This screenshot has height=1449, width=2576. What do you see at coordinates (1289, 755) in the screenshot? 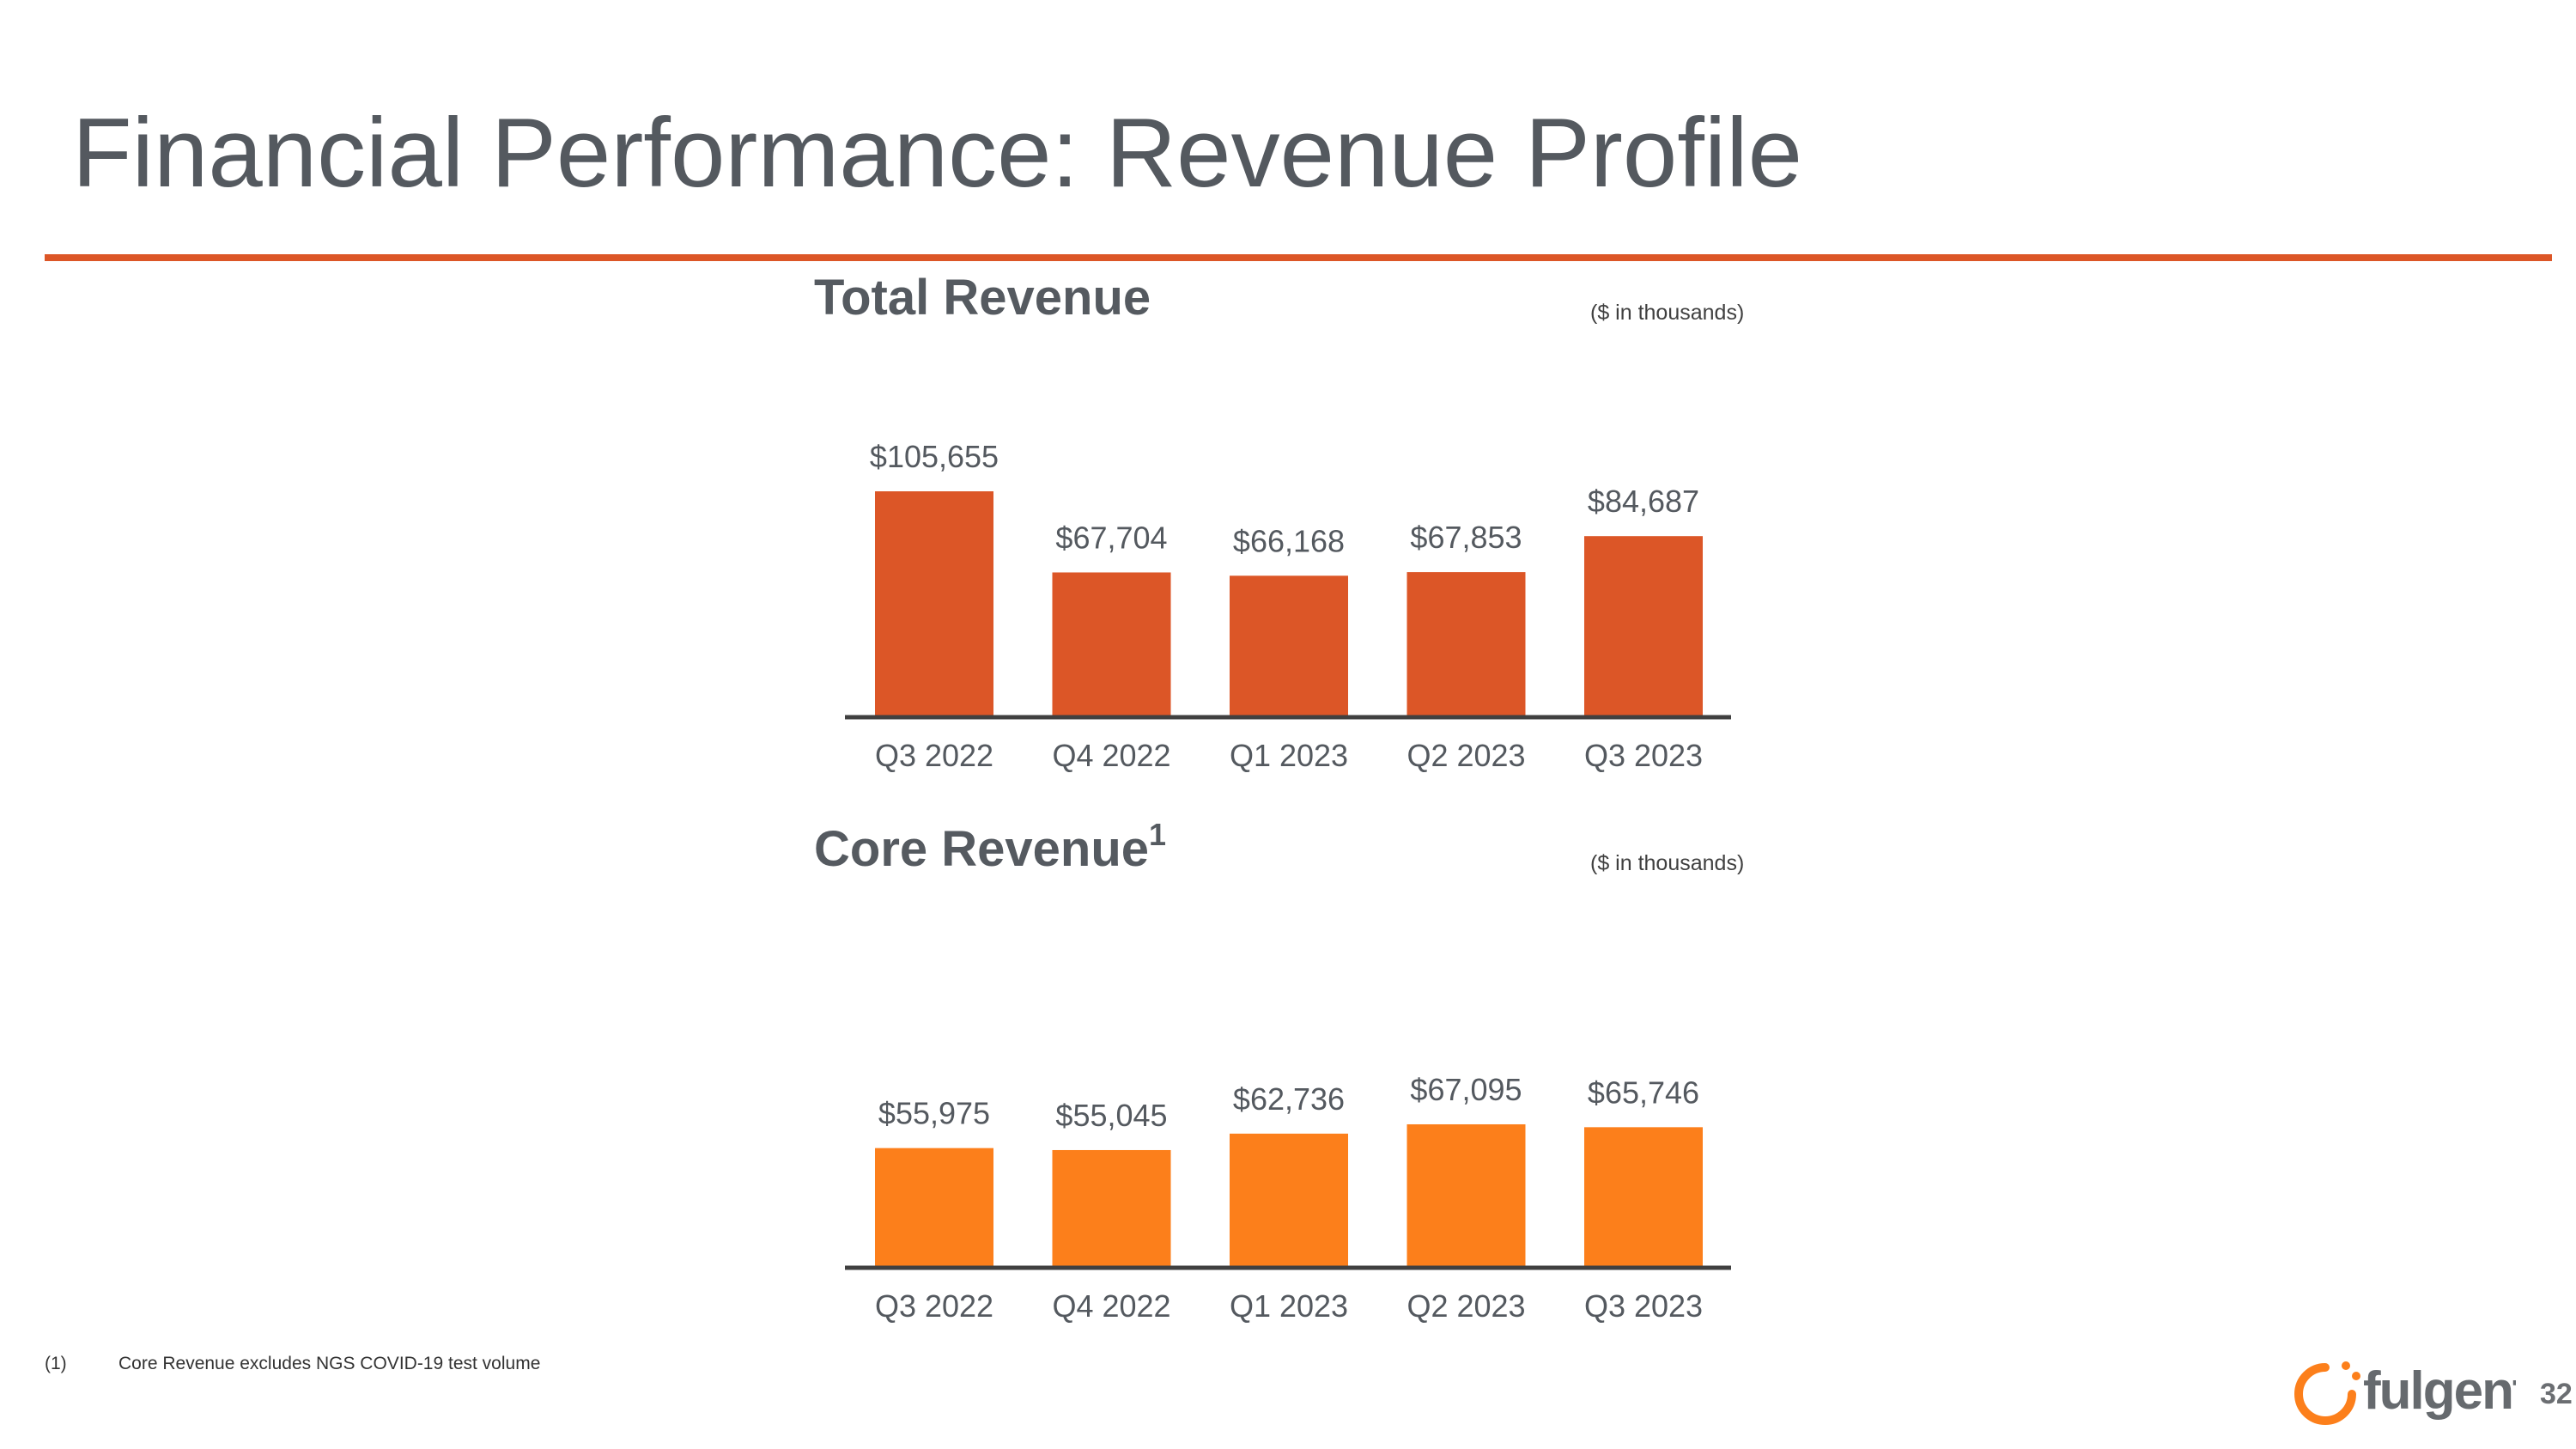
I see `total-category-label-2: Q1 2023` at bounding box center [1289, 755].